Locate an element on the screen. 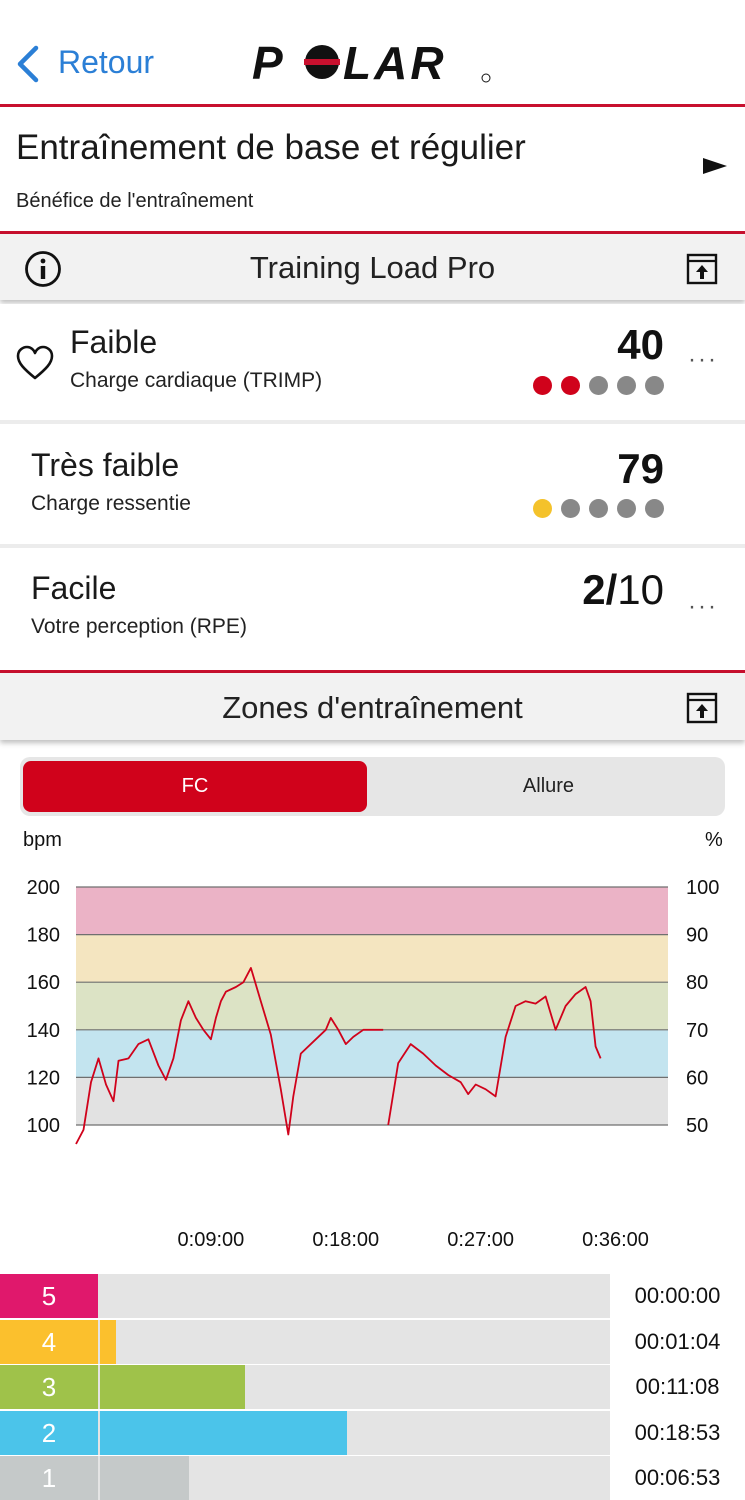 This screenshot has width=745, height=1500. heart-icon is located at coordinates (35, 362).